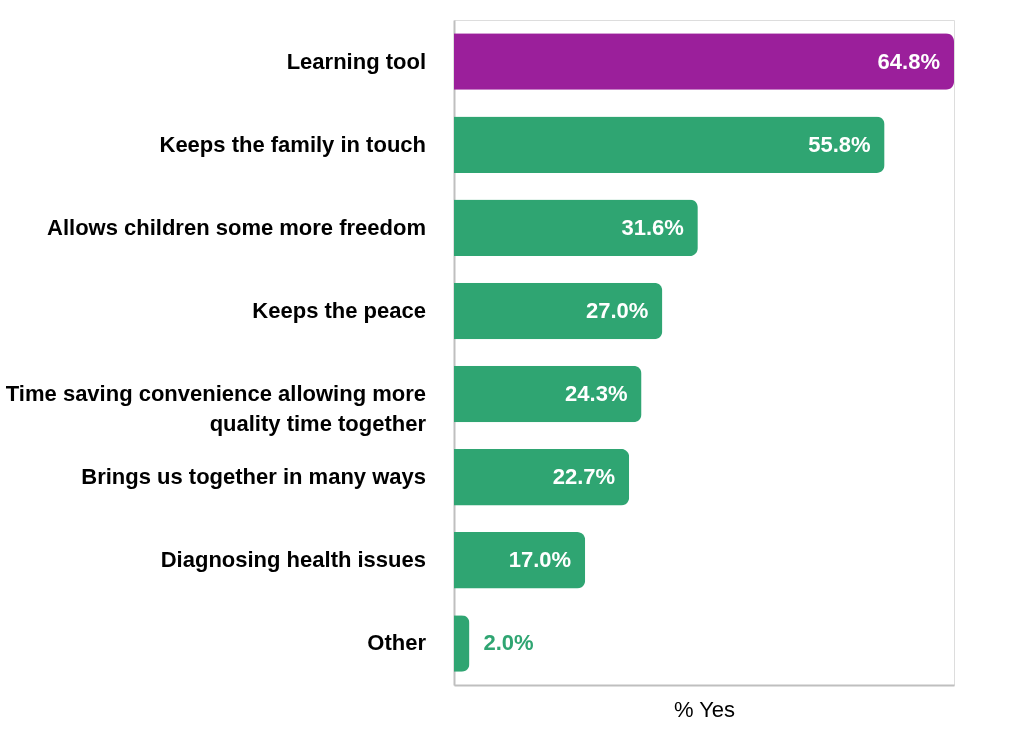  I want to click on y-tick-label: Diagnosing health issues, so click(293, 560).